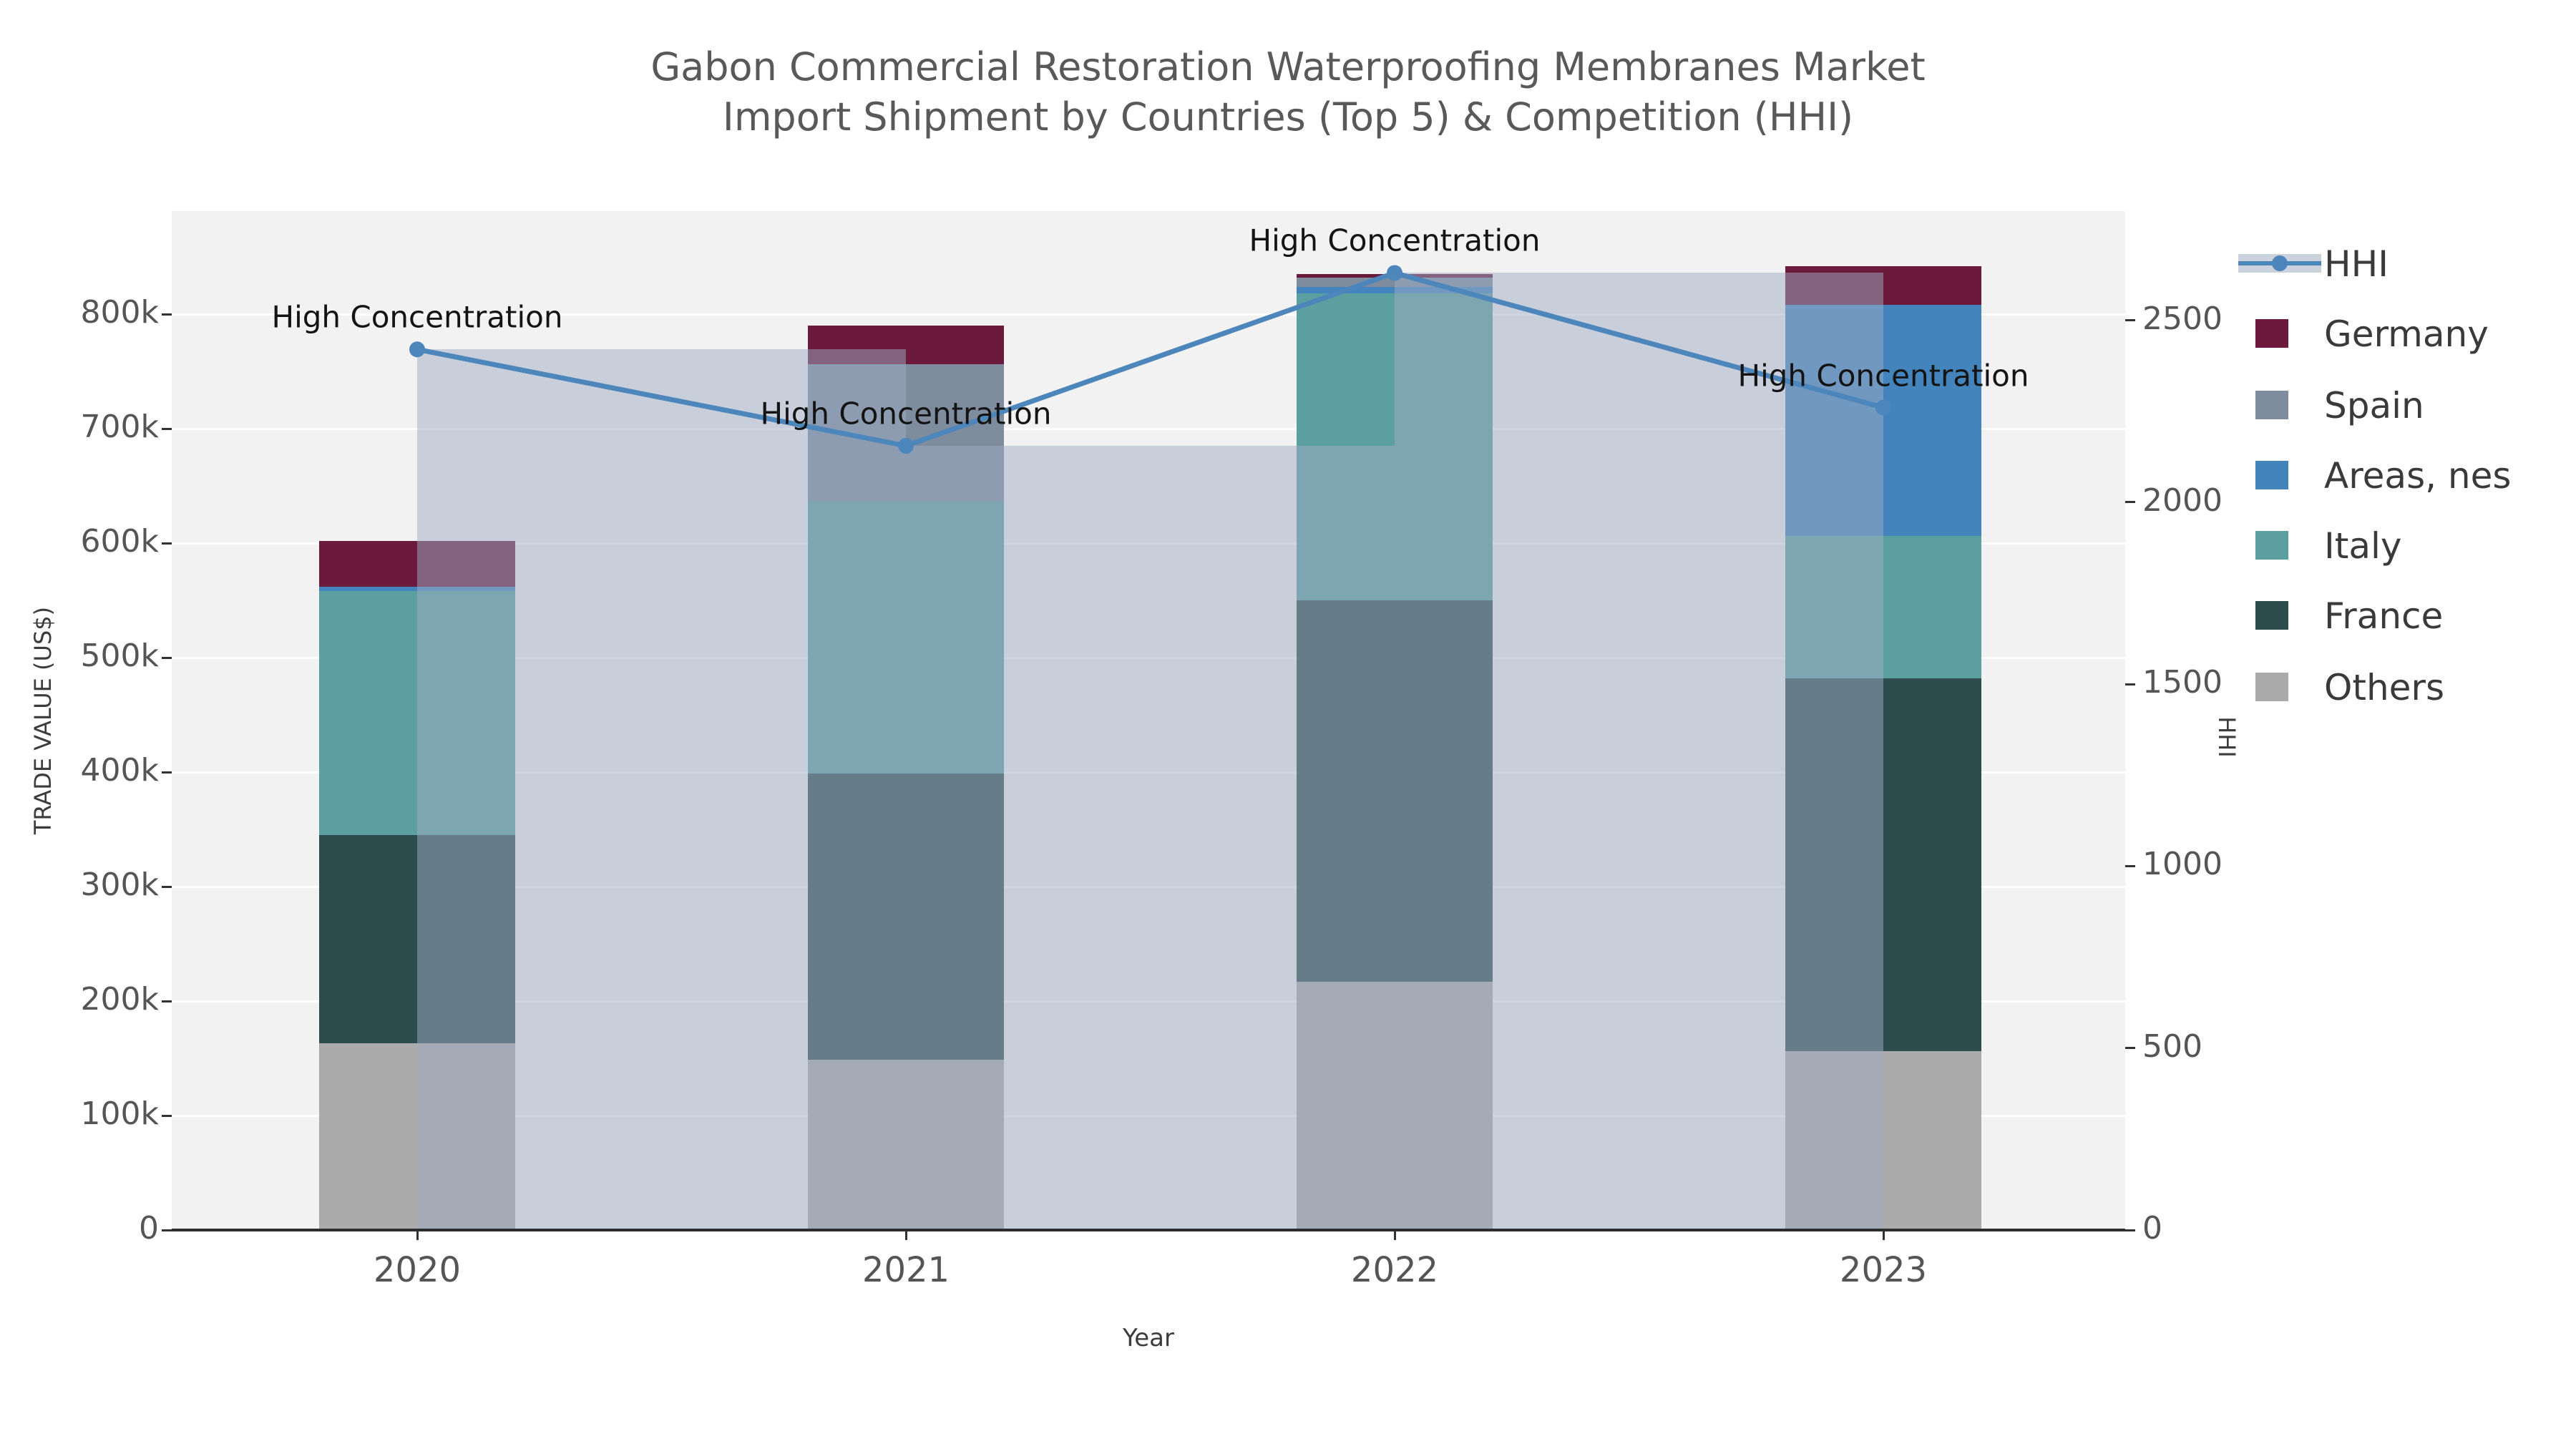  What do you see at coordinates (417, 317) in the screenshot?
I see `hhi-annotation-2020: High Concentration` at bounding box center [417, 317].